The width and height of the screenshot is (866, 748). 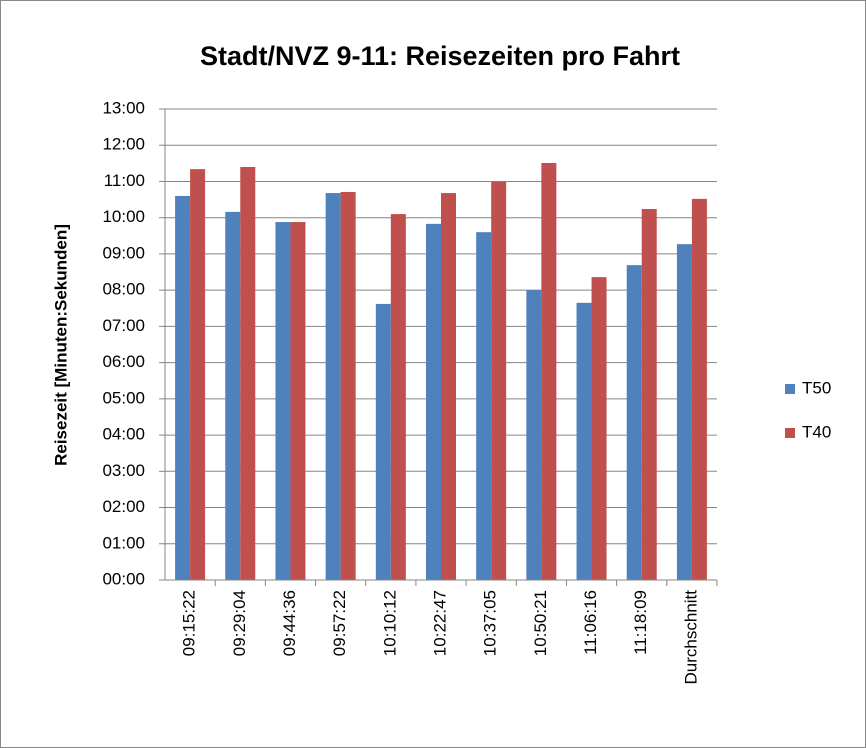 I want to click on x-tick-label: 10:50:21, so click(x=540, y=623).